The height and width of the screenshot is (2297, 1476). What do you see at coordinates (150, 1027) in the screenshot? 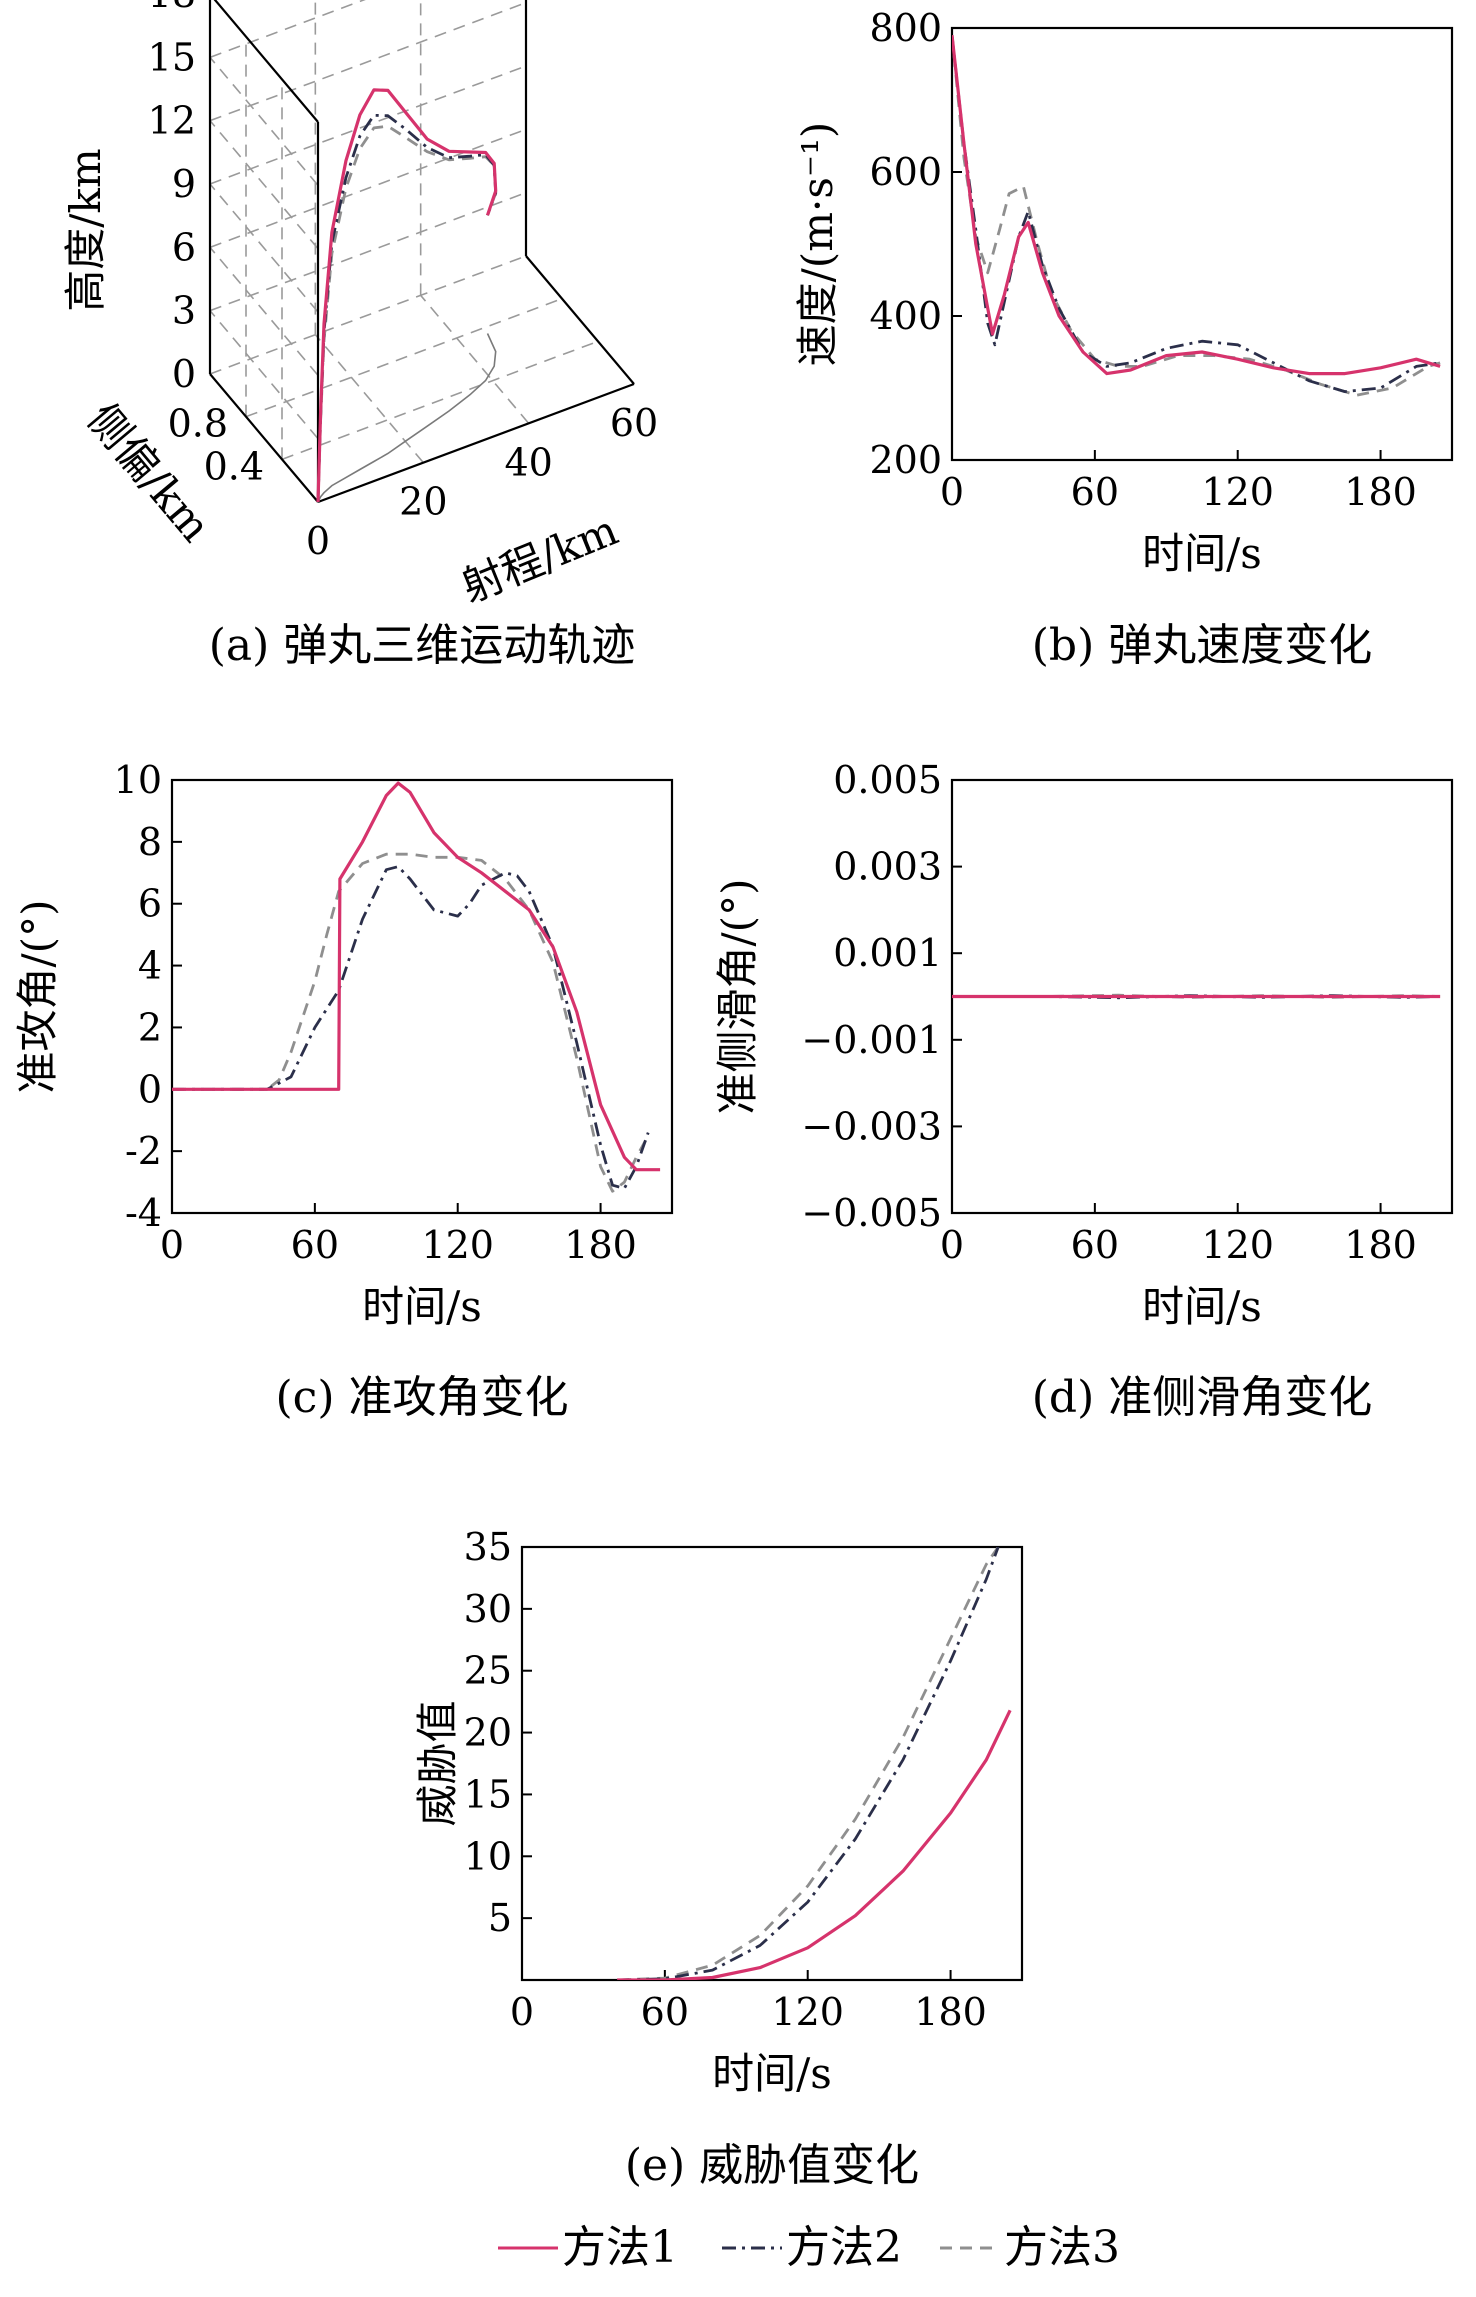
I see `y-tick-label: 2` at bounding box center [150, 1027].